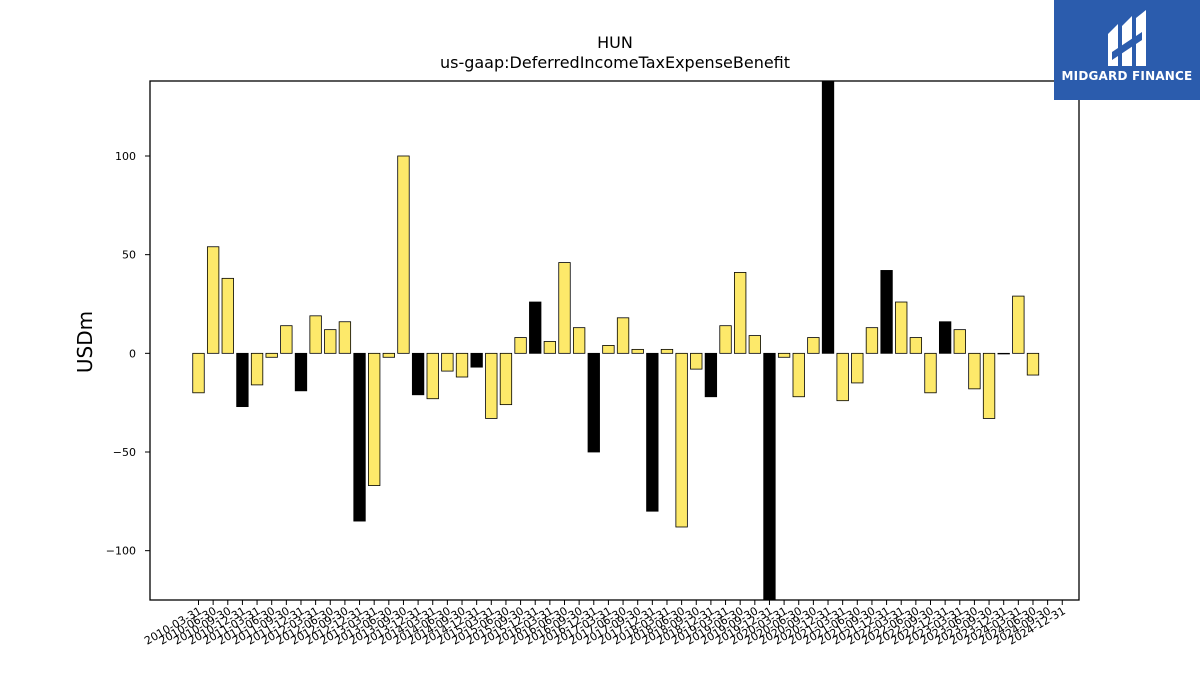 The image size is (1200, 675). I want to click on brand-name: MIDGARD FINANCE, so click(1127, 76).